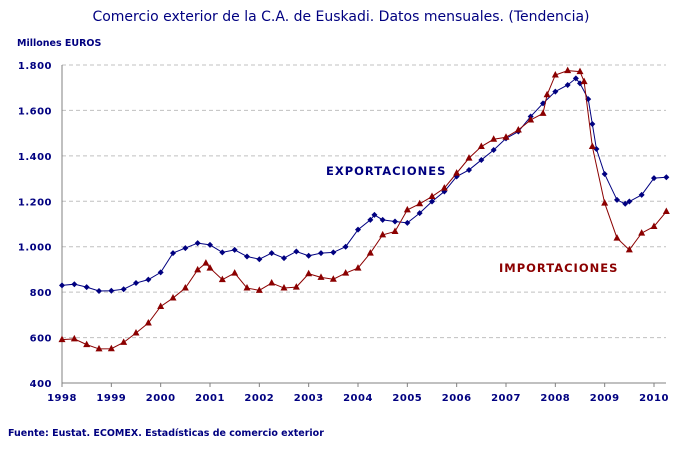  What do you see at coordinates (210, 398) in the screenshot?
I see `x-tick-label: 2001` at bounding box center [210, 398].